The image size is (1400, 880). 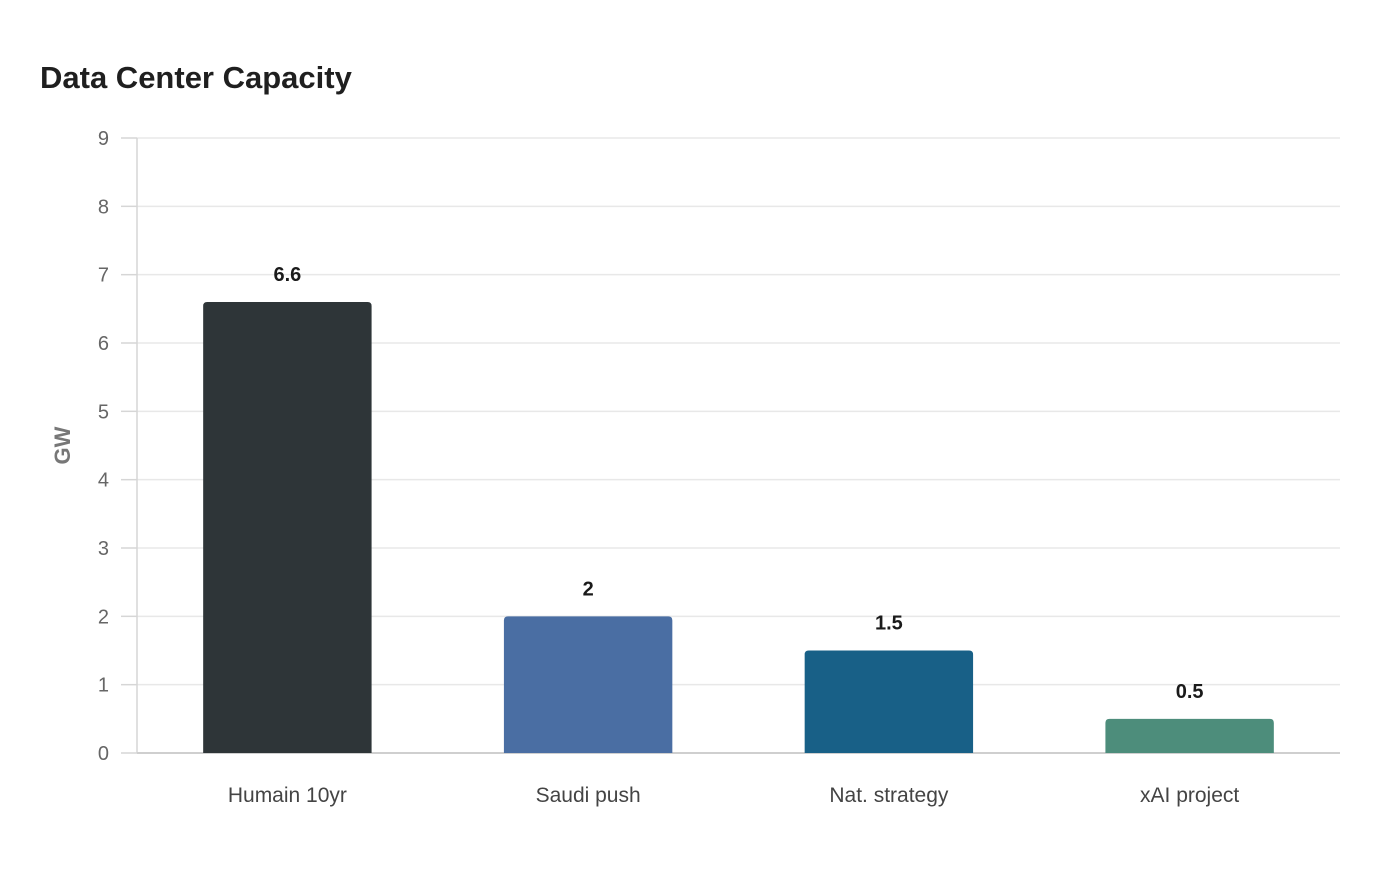 I want to click on y-tick-label: 0, so click(x=103, y=754).